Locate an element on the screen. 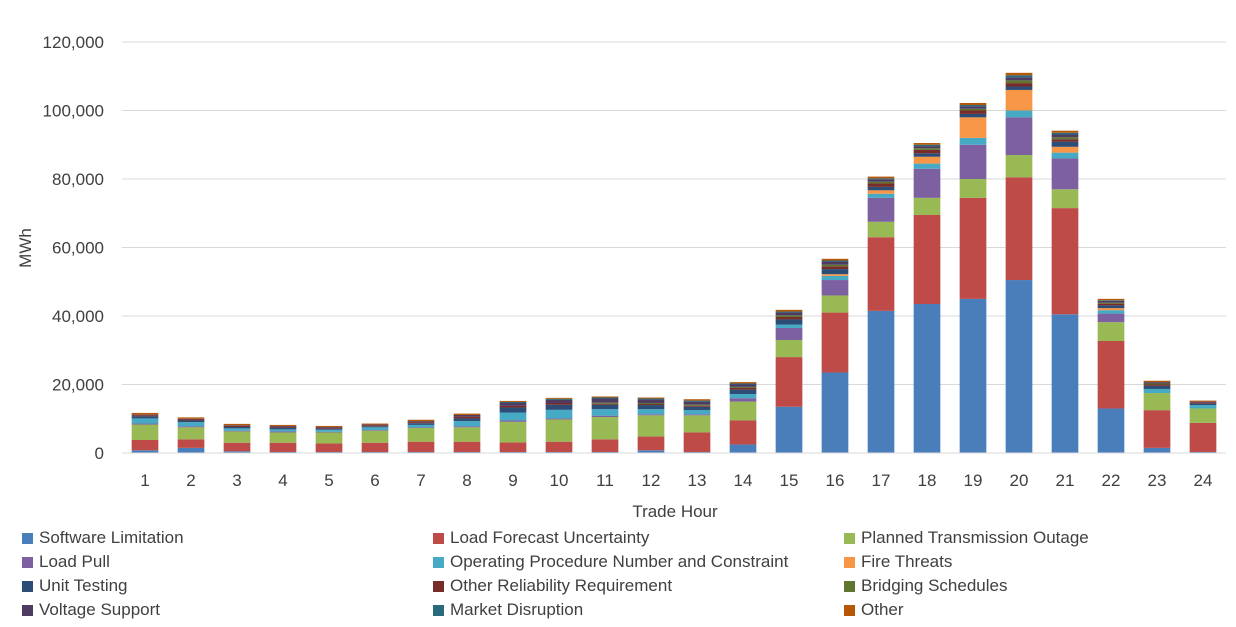 The width and height of the screenshot is (1236, 627). x-tick-label: 2 is located at coordinates (190, 480).